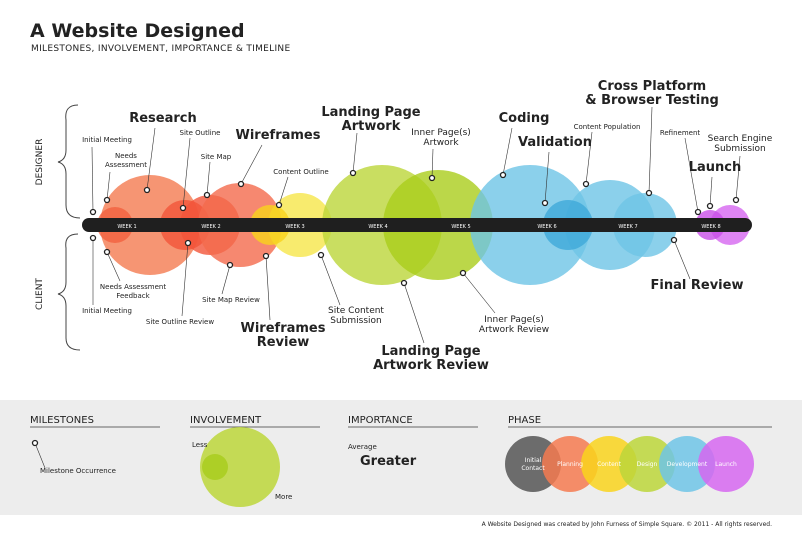  What do you see at coordinates (200, 445) in the screenshot?
I see `legend-text: Less` at bounding box center [200, 445].